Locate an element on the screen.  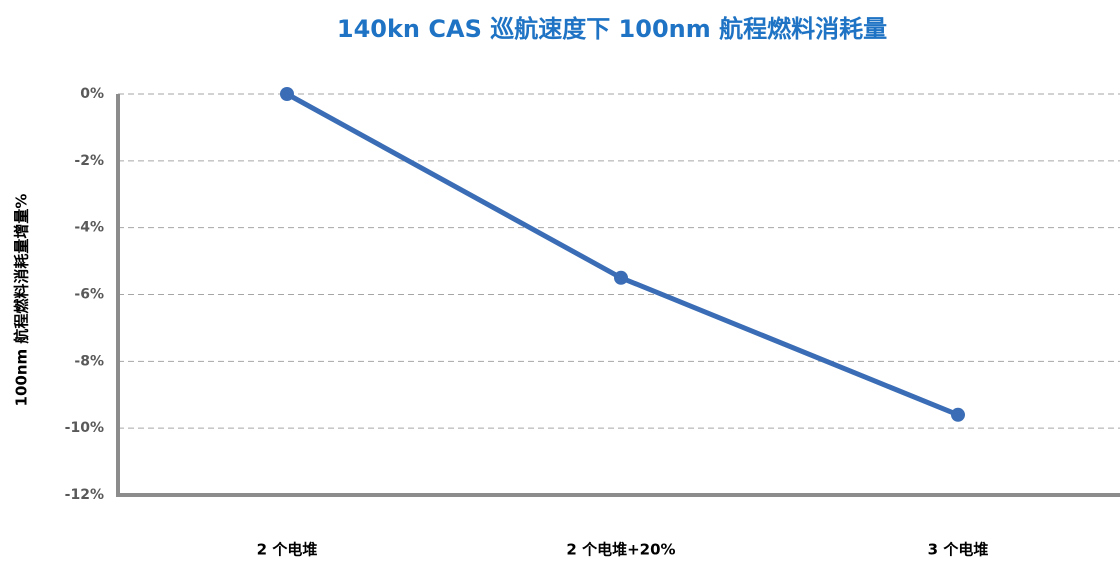
chart-title: 140kn CAS 巡航速度下 100nm 航程燃料消耗量 is located at coordinates (612, 29).